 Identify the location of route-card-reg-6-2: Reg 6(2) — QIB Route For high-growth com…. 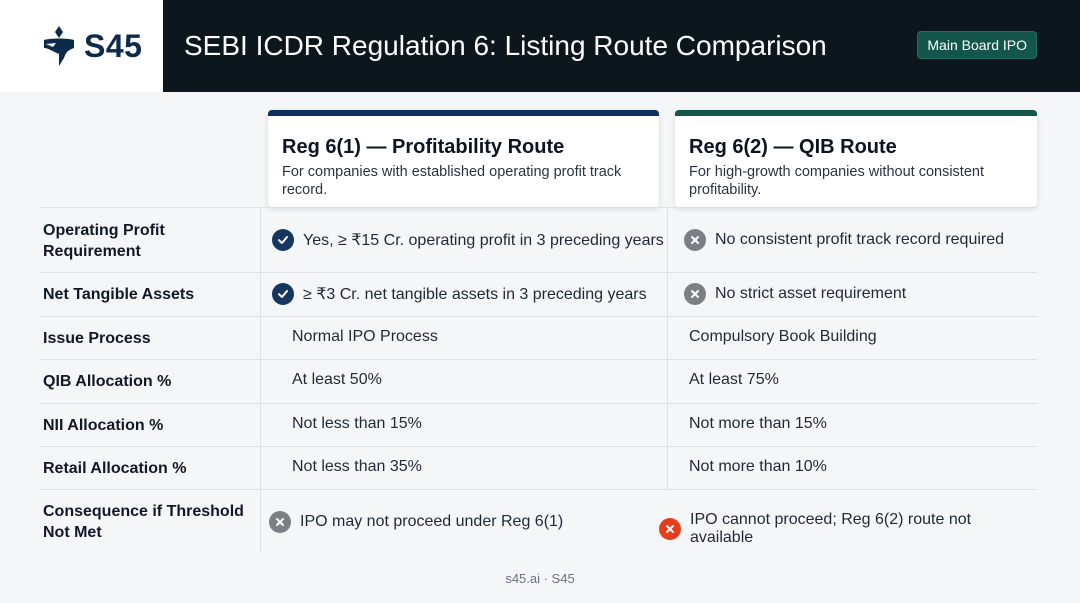
(856, 158).